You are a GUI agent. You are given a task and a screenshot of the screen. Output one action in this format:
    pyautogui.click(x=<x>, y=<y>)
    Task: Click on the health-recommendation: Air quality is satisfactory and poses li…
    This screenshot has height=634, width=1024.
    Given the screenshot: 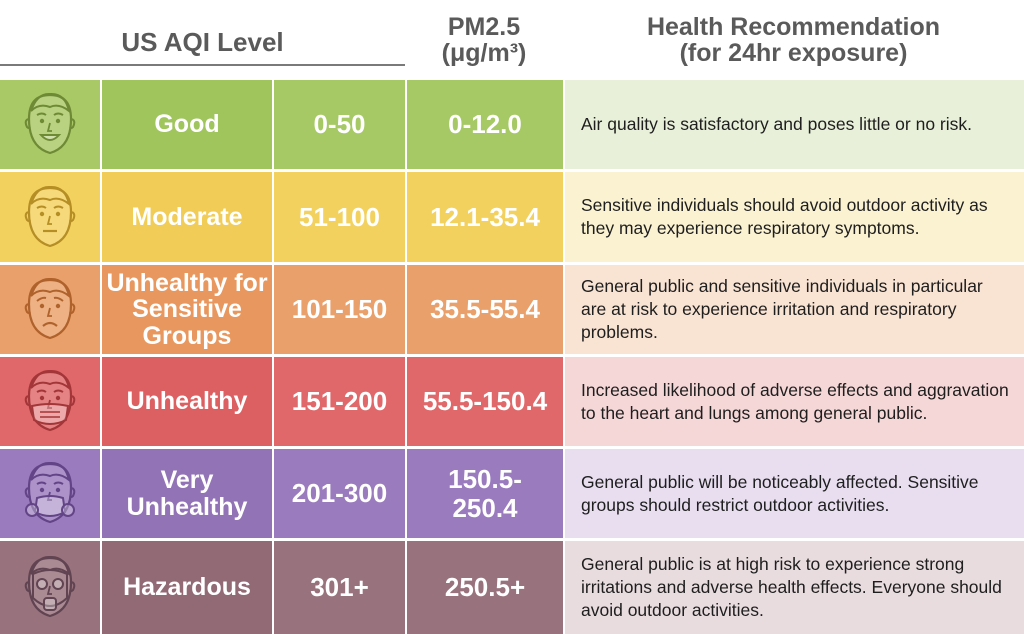 What is the action you would take?
    pyautogui.click(x=794, y=124)
    